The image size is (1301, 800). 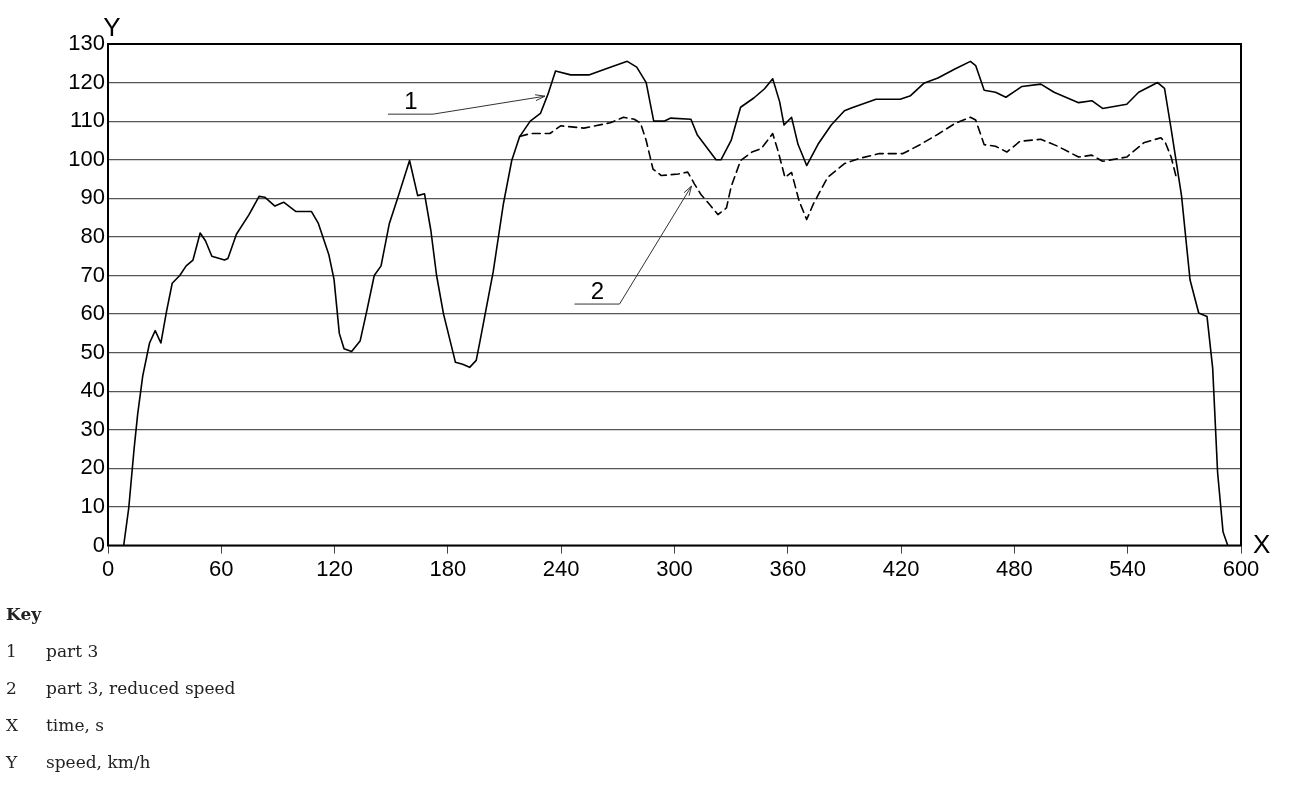 I want to click on y-axis-title: Y, so click(x=112, y=27).